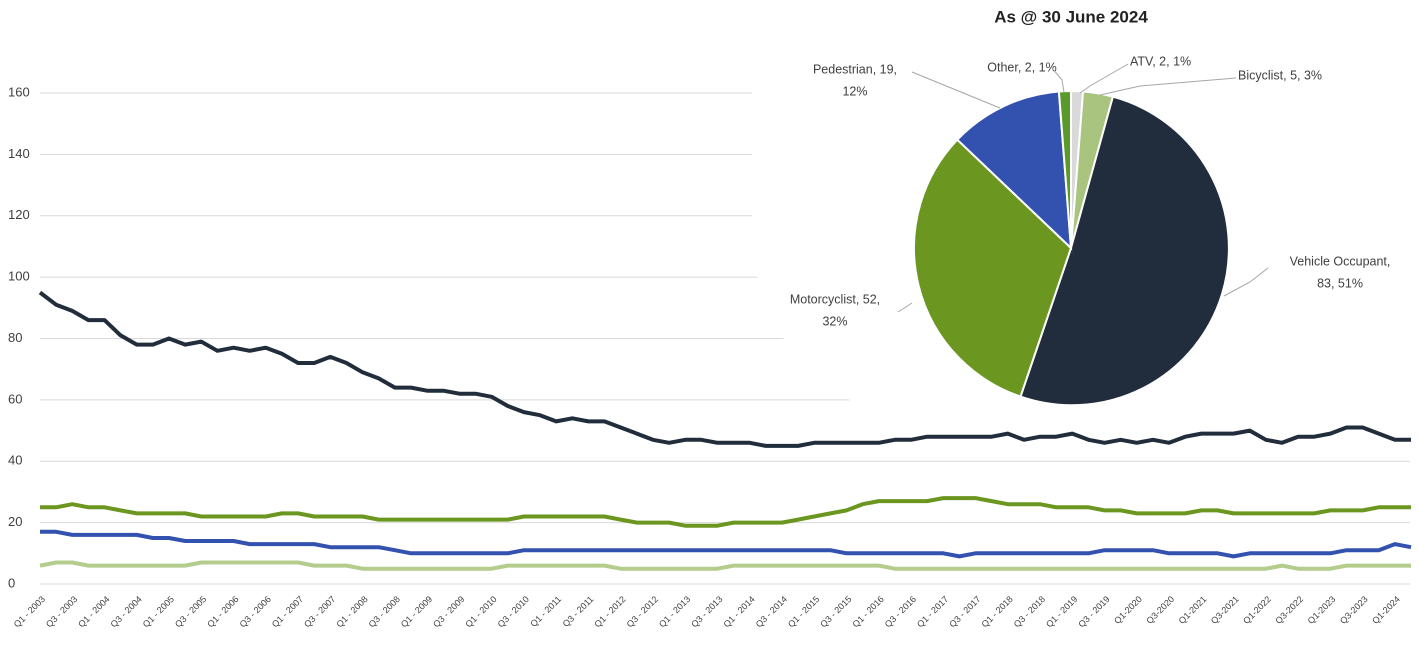 The width and height of the screenshot is (1419, 646). What do you see at coordinates (932, 611) in the screenshot?
I see `x-tick-label: Q1 - 2017` at bounding box center [932, 611].